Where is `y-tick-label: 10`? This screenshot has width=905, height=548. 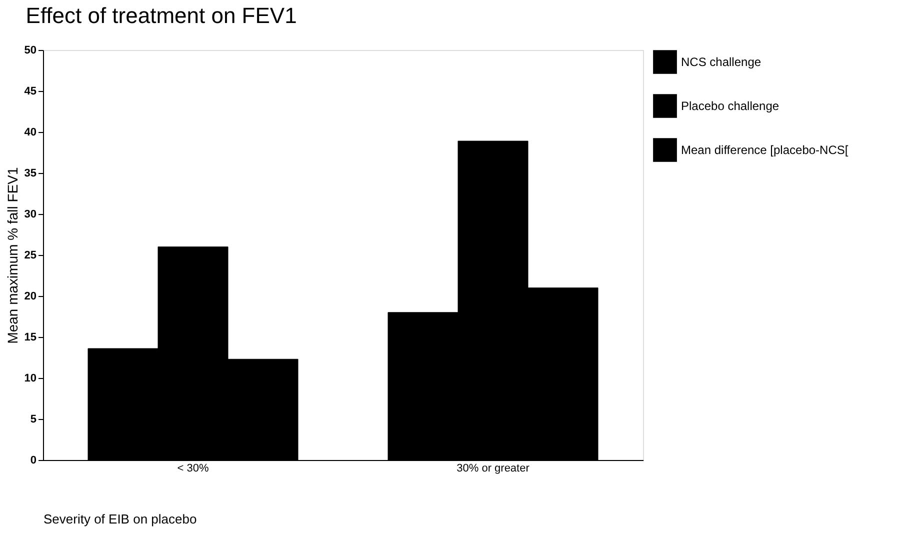
y-tick-label: 10 is located at coordinates (30, 378).